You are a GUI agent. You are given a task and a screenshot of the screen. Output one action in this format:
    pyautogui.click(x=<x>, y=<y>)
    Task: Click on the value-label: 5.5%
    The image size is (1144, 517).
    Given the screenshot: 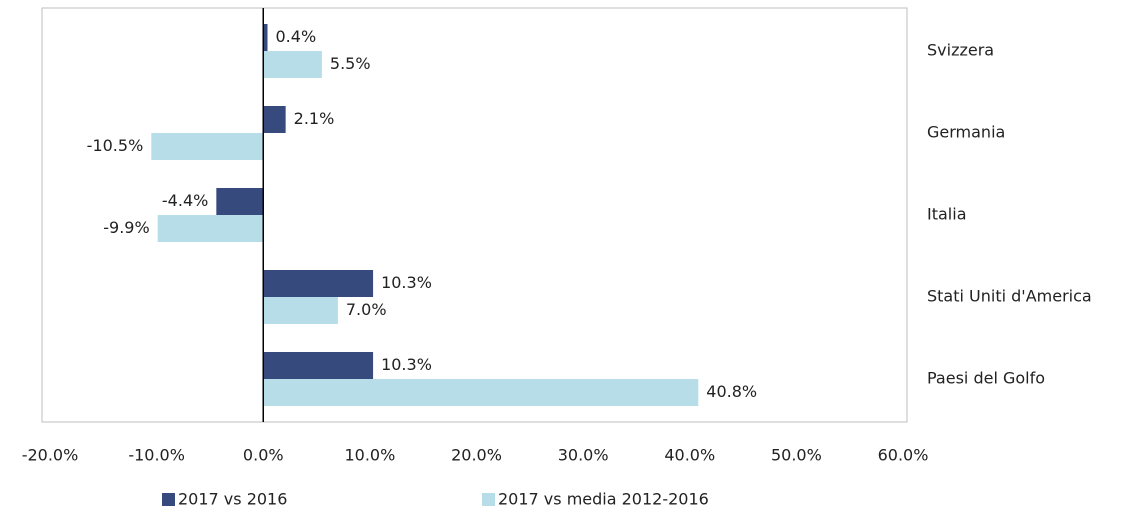 What is the action you would take?
    pyautogui.click(x=350, y=63)
    